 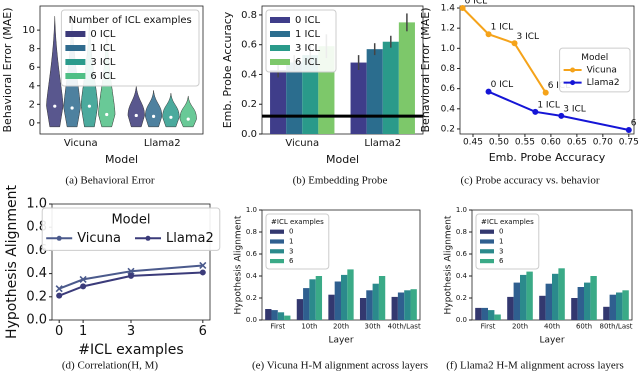 What do you see at coordinates (121, 70) in the screenshot?
I see `plot-frame` at bounding box center [121, 70].